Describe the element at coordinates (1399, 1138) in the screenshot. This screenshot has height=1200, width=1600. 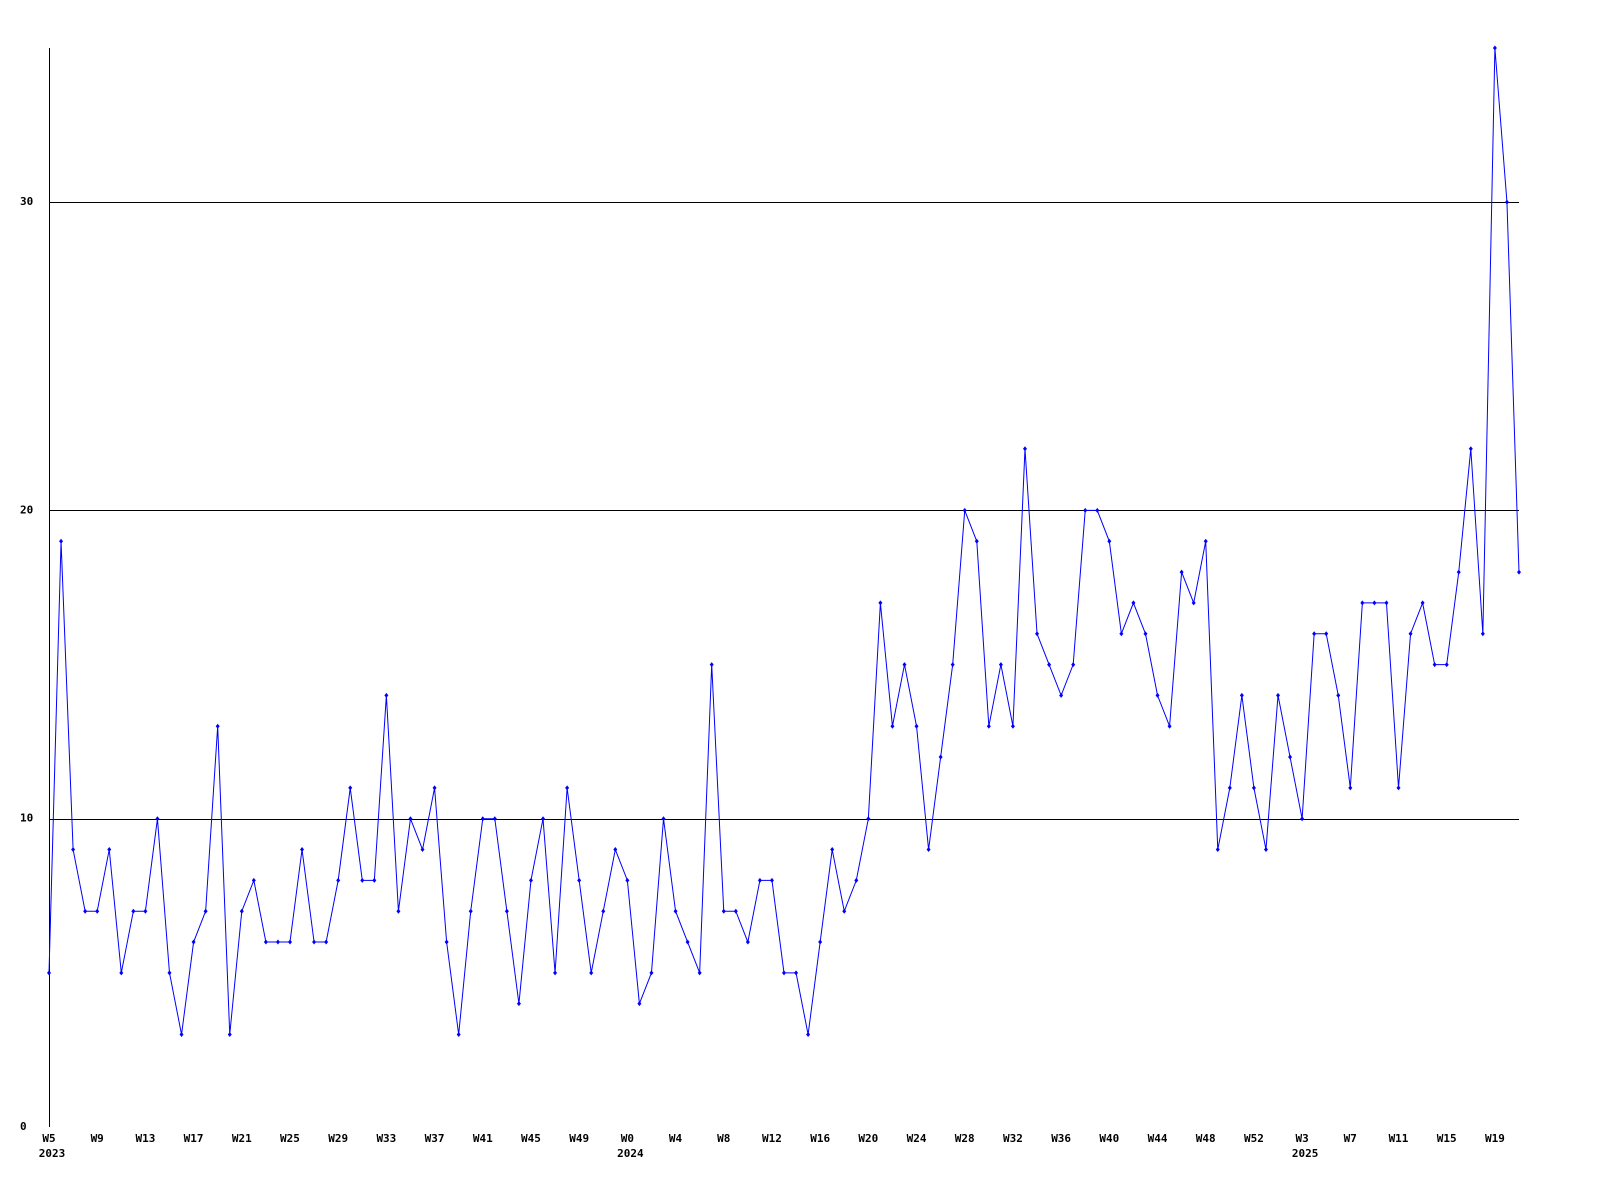
I see `x-tick-label: W11` at that location.